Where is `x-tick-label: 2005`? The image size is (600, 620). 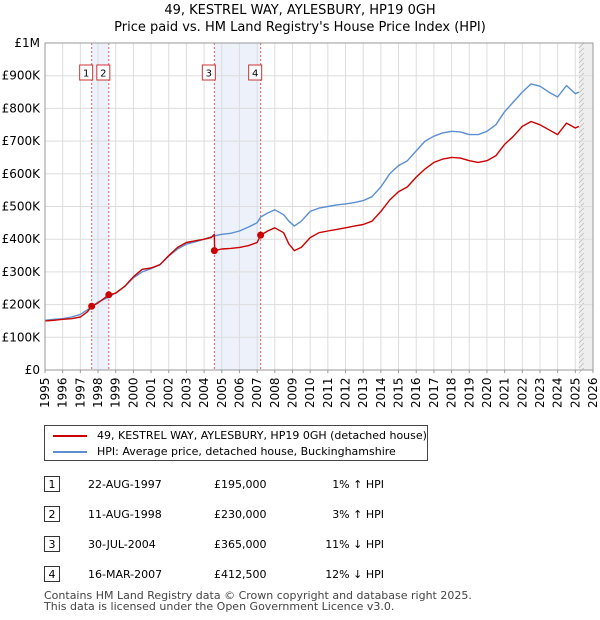
x-tick-label: 2005 is located at coordinates (222, 392).